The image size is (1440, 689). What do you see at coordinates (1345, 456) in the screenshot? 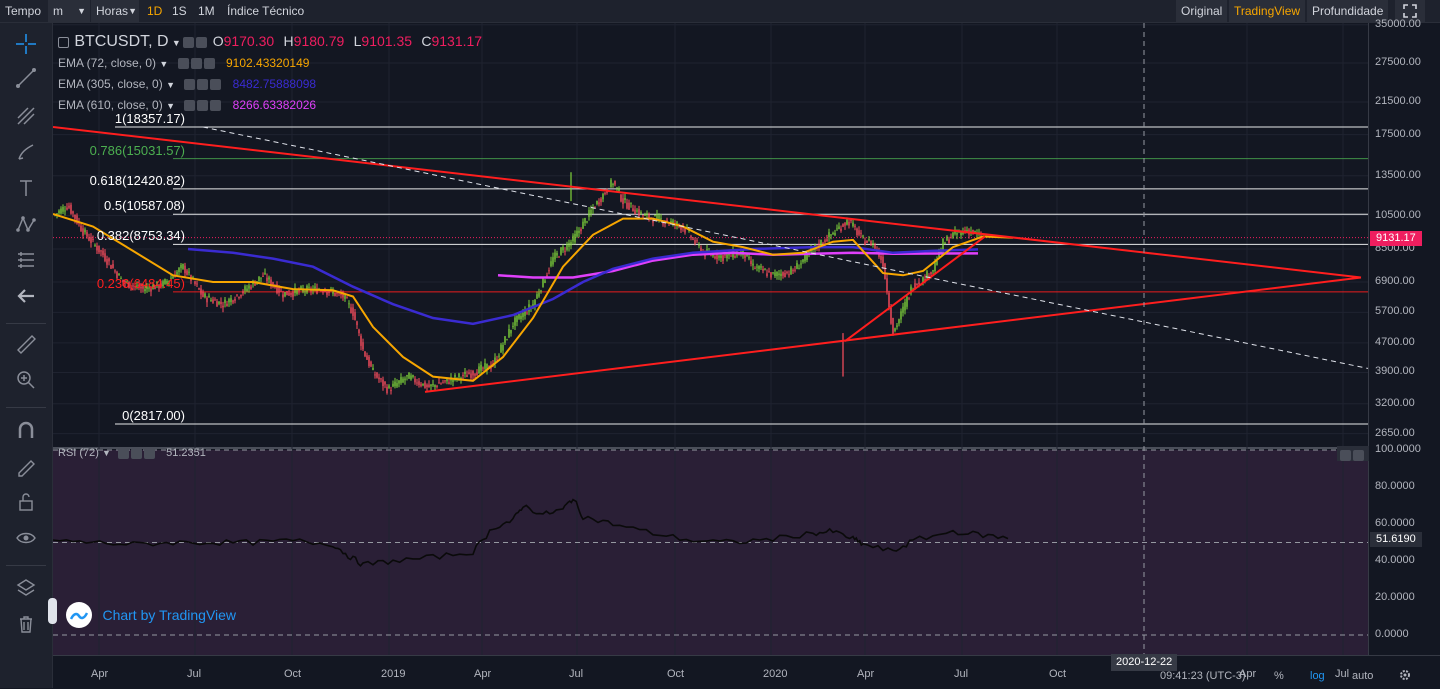
I see `maximize-icon` at bounding box center [1345, 456].